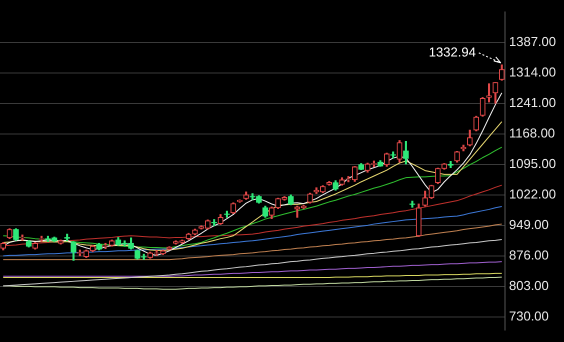 The width and height of the screenshot is (564, 342). I want to click on y-tick-label: 949.00, so click(529, 224).